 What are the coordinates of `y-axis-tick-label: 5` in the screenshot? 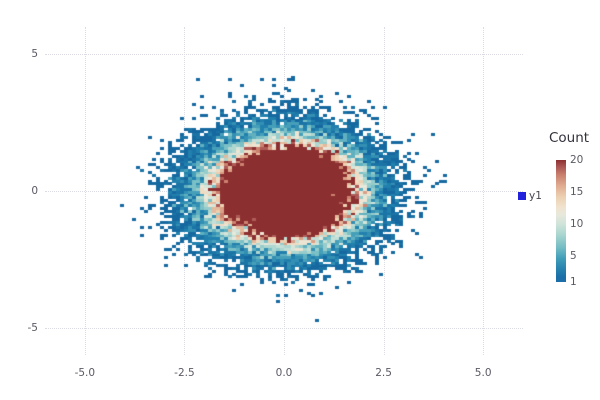 It's located at (34, 54).